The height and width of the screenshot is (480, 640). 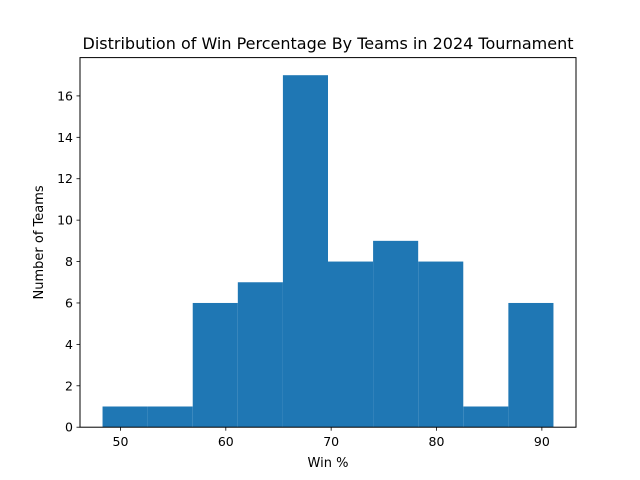 I want to click on y-tick-label: 0, so click(x=69, y=427).